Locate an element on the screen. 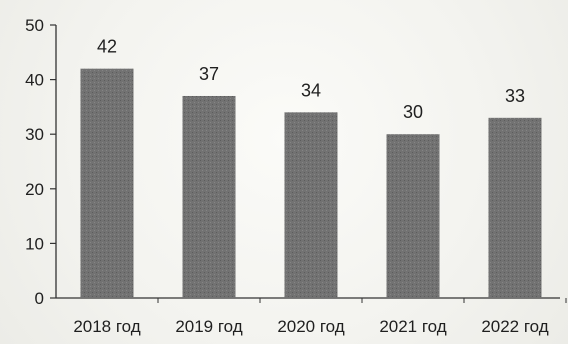 This screenshot has height=344, width=568. x-category-label: 2021 год is located at coordinates (412, 326).